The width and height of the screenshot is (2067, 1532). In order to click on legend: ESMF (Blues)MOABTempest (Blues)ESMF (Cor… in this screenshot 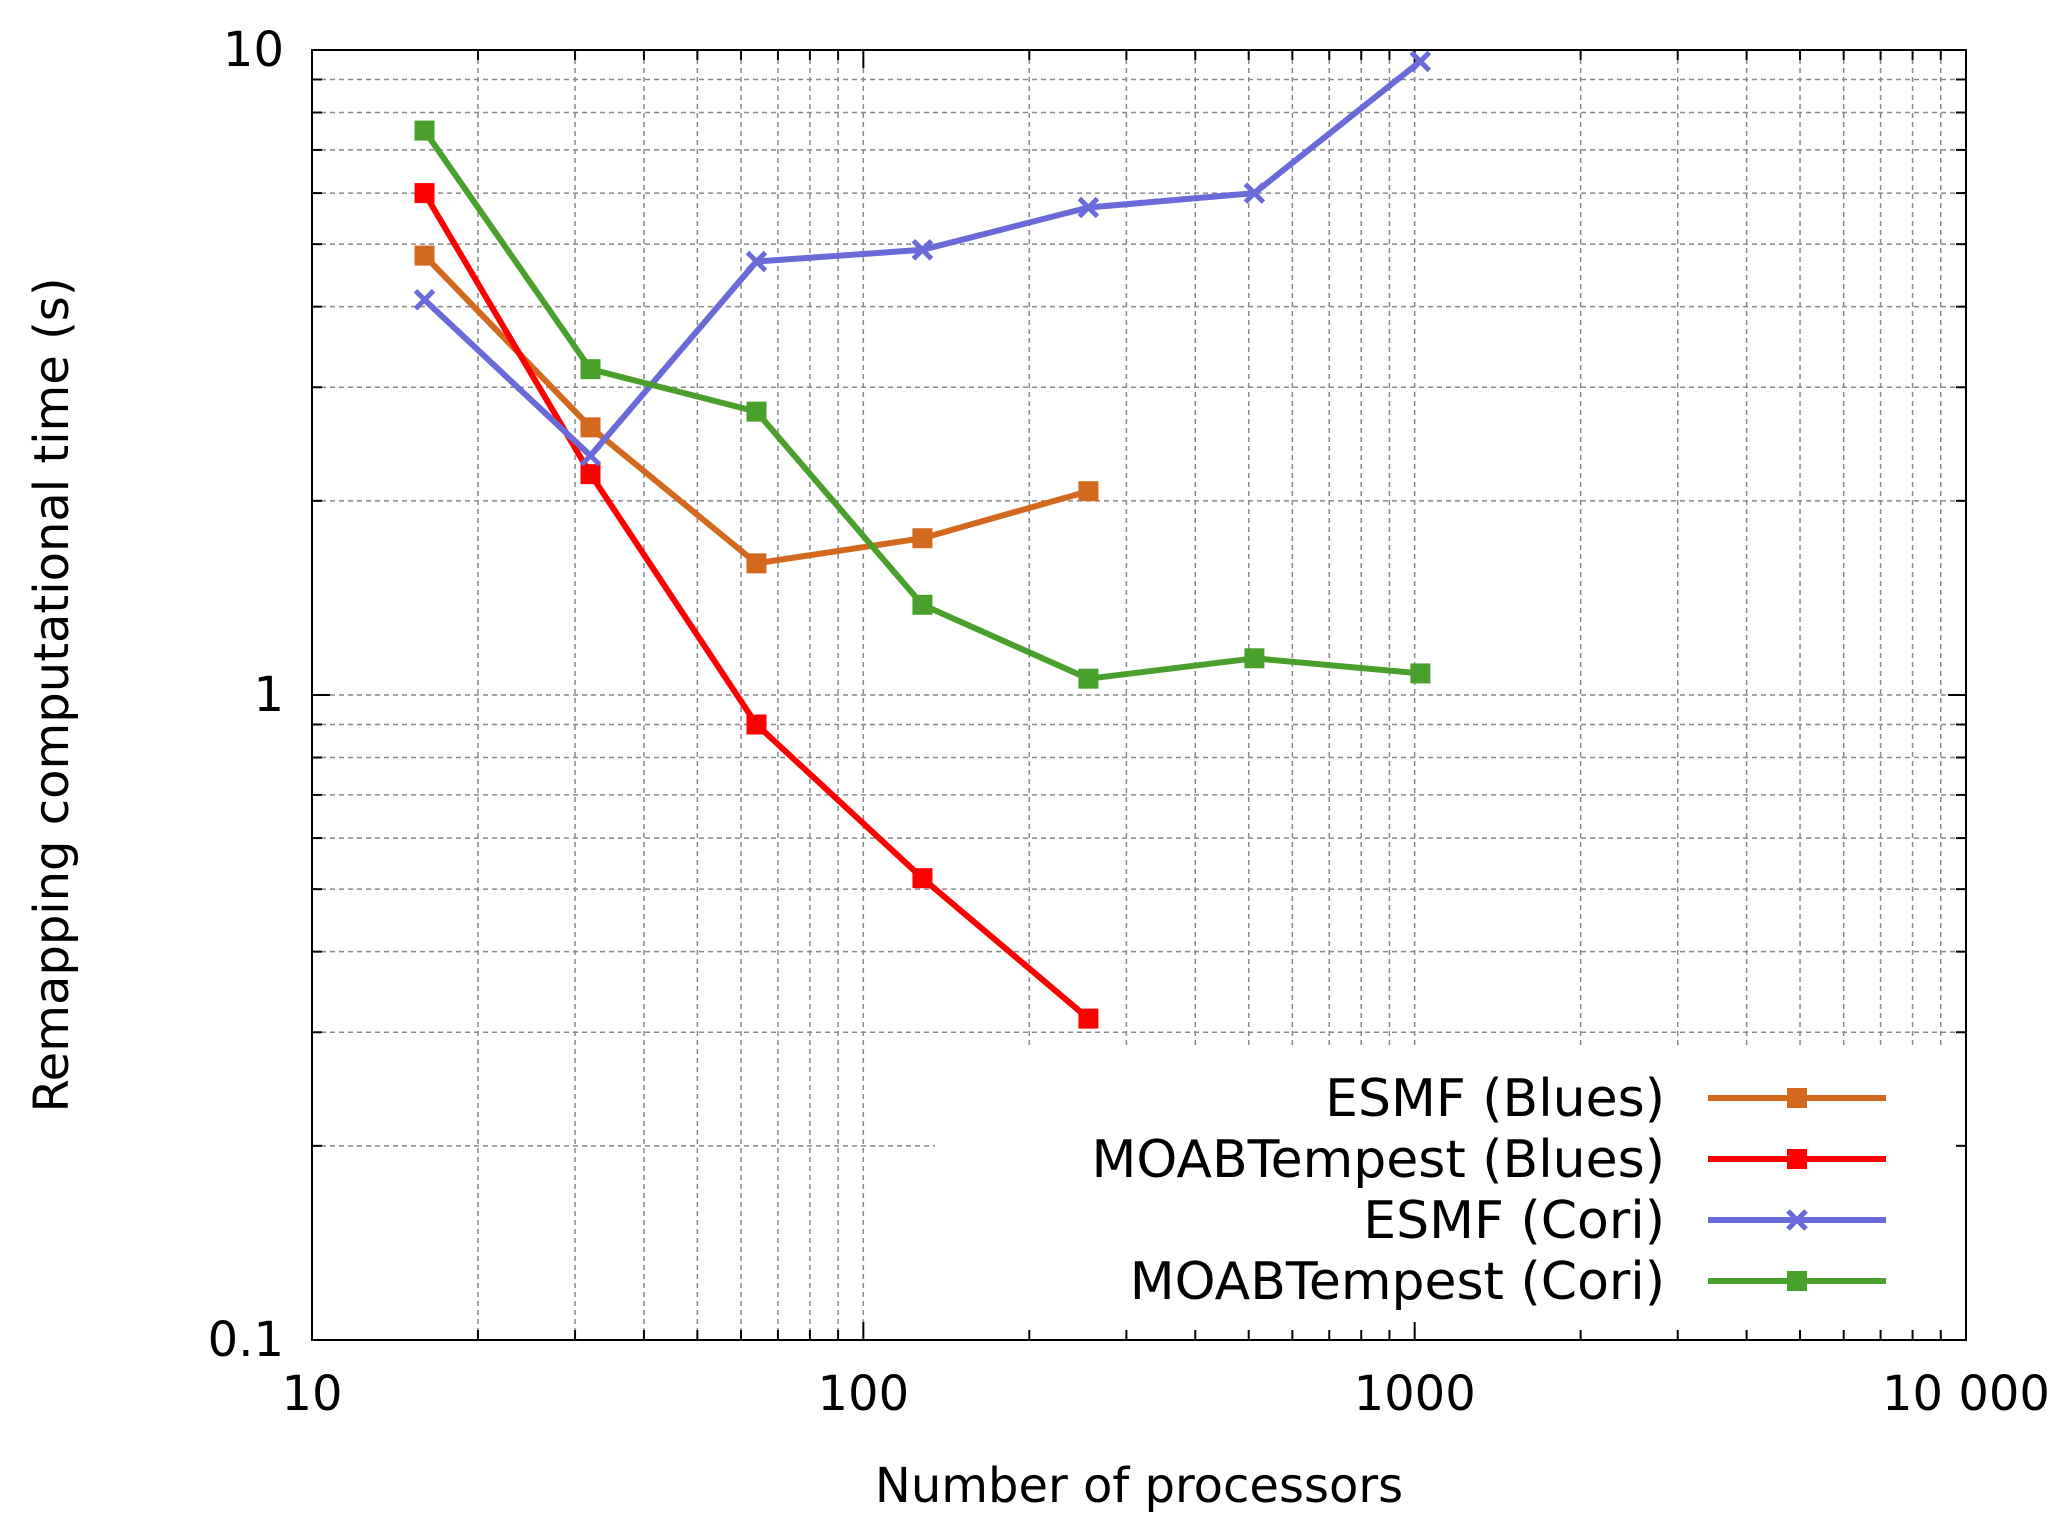, I will do `click(1489, 1190)`.